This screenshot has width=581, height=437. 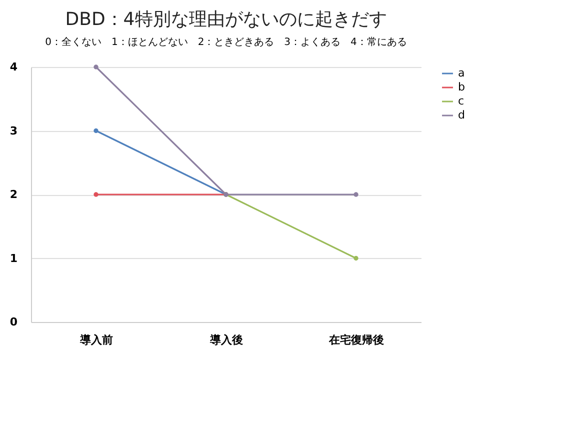 I want to click on legend-label: d, so click(x=461, y=115).